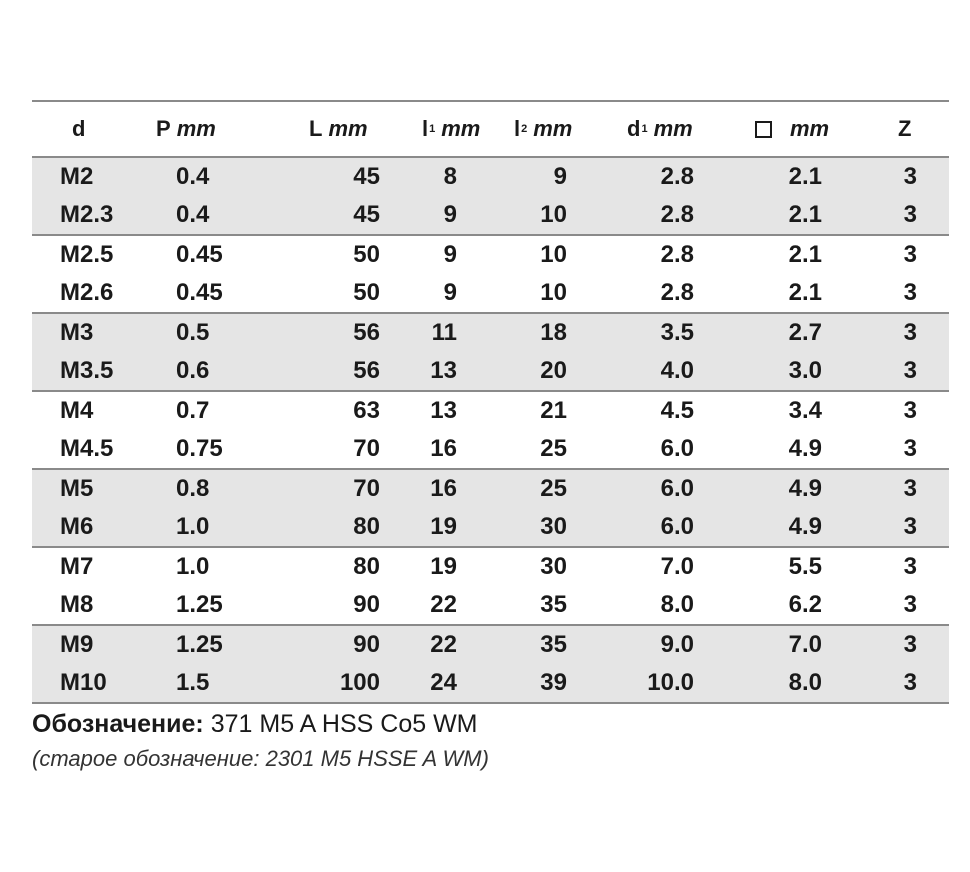  I want to click on table-row: M6 1.0 80 19 30 6.0 4.9 3, so click(490, 527).